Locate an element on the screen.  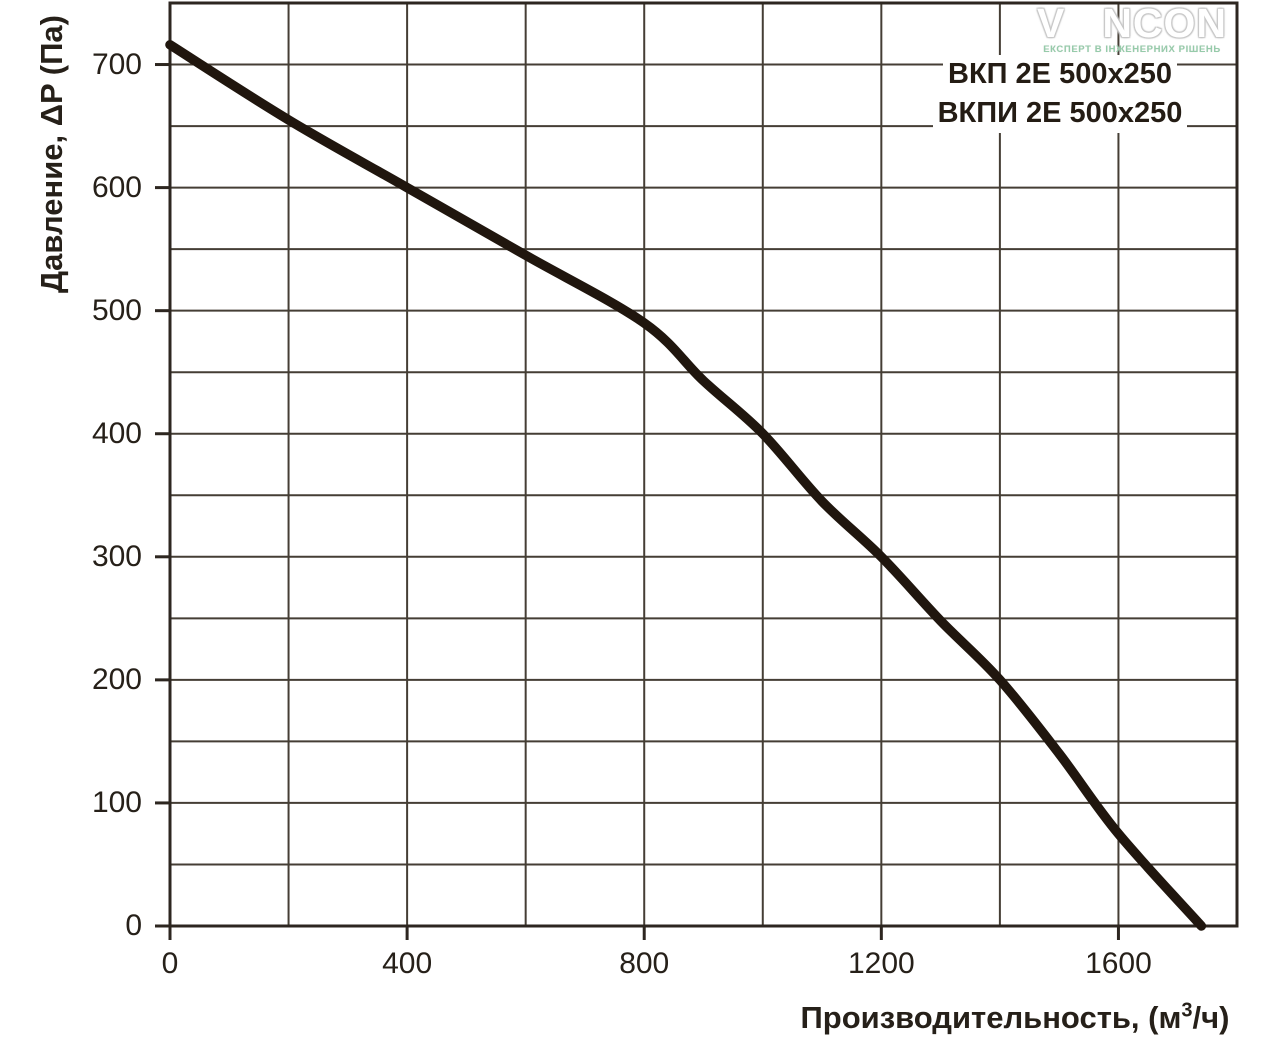
x-axis-title-sup: 3 is located at coordinates (1187, 1010).